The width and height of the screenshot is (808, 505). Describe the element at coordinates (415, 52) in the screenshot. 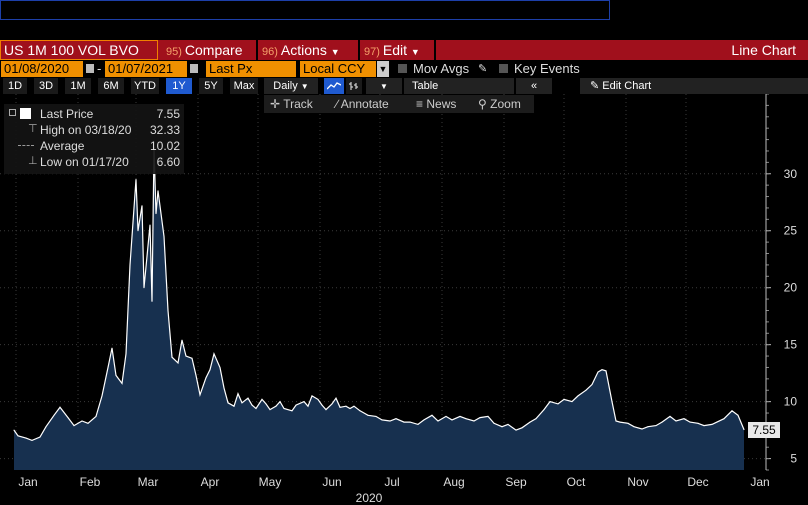

I see `dropdown-arrow-icon: ▼` at that location.